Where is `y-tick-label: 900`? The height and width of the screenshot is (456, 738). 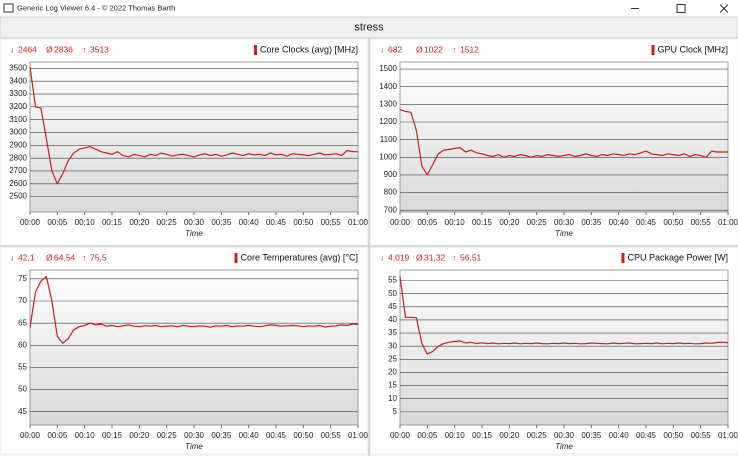 y-tick-label: 900 is located at coordinates (391, 174).